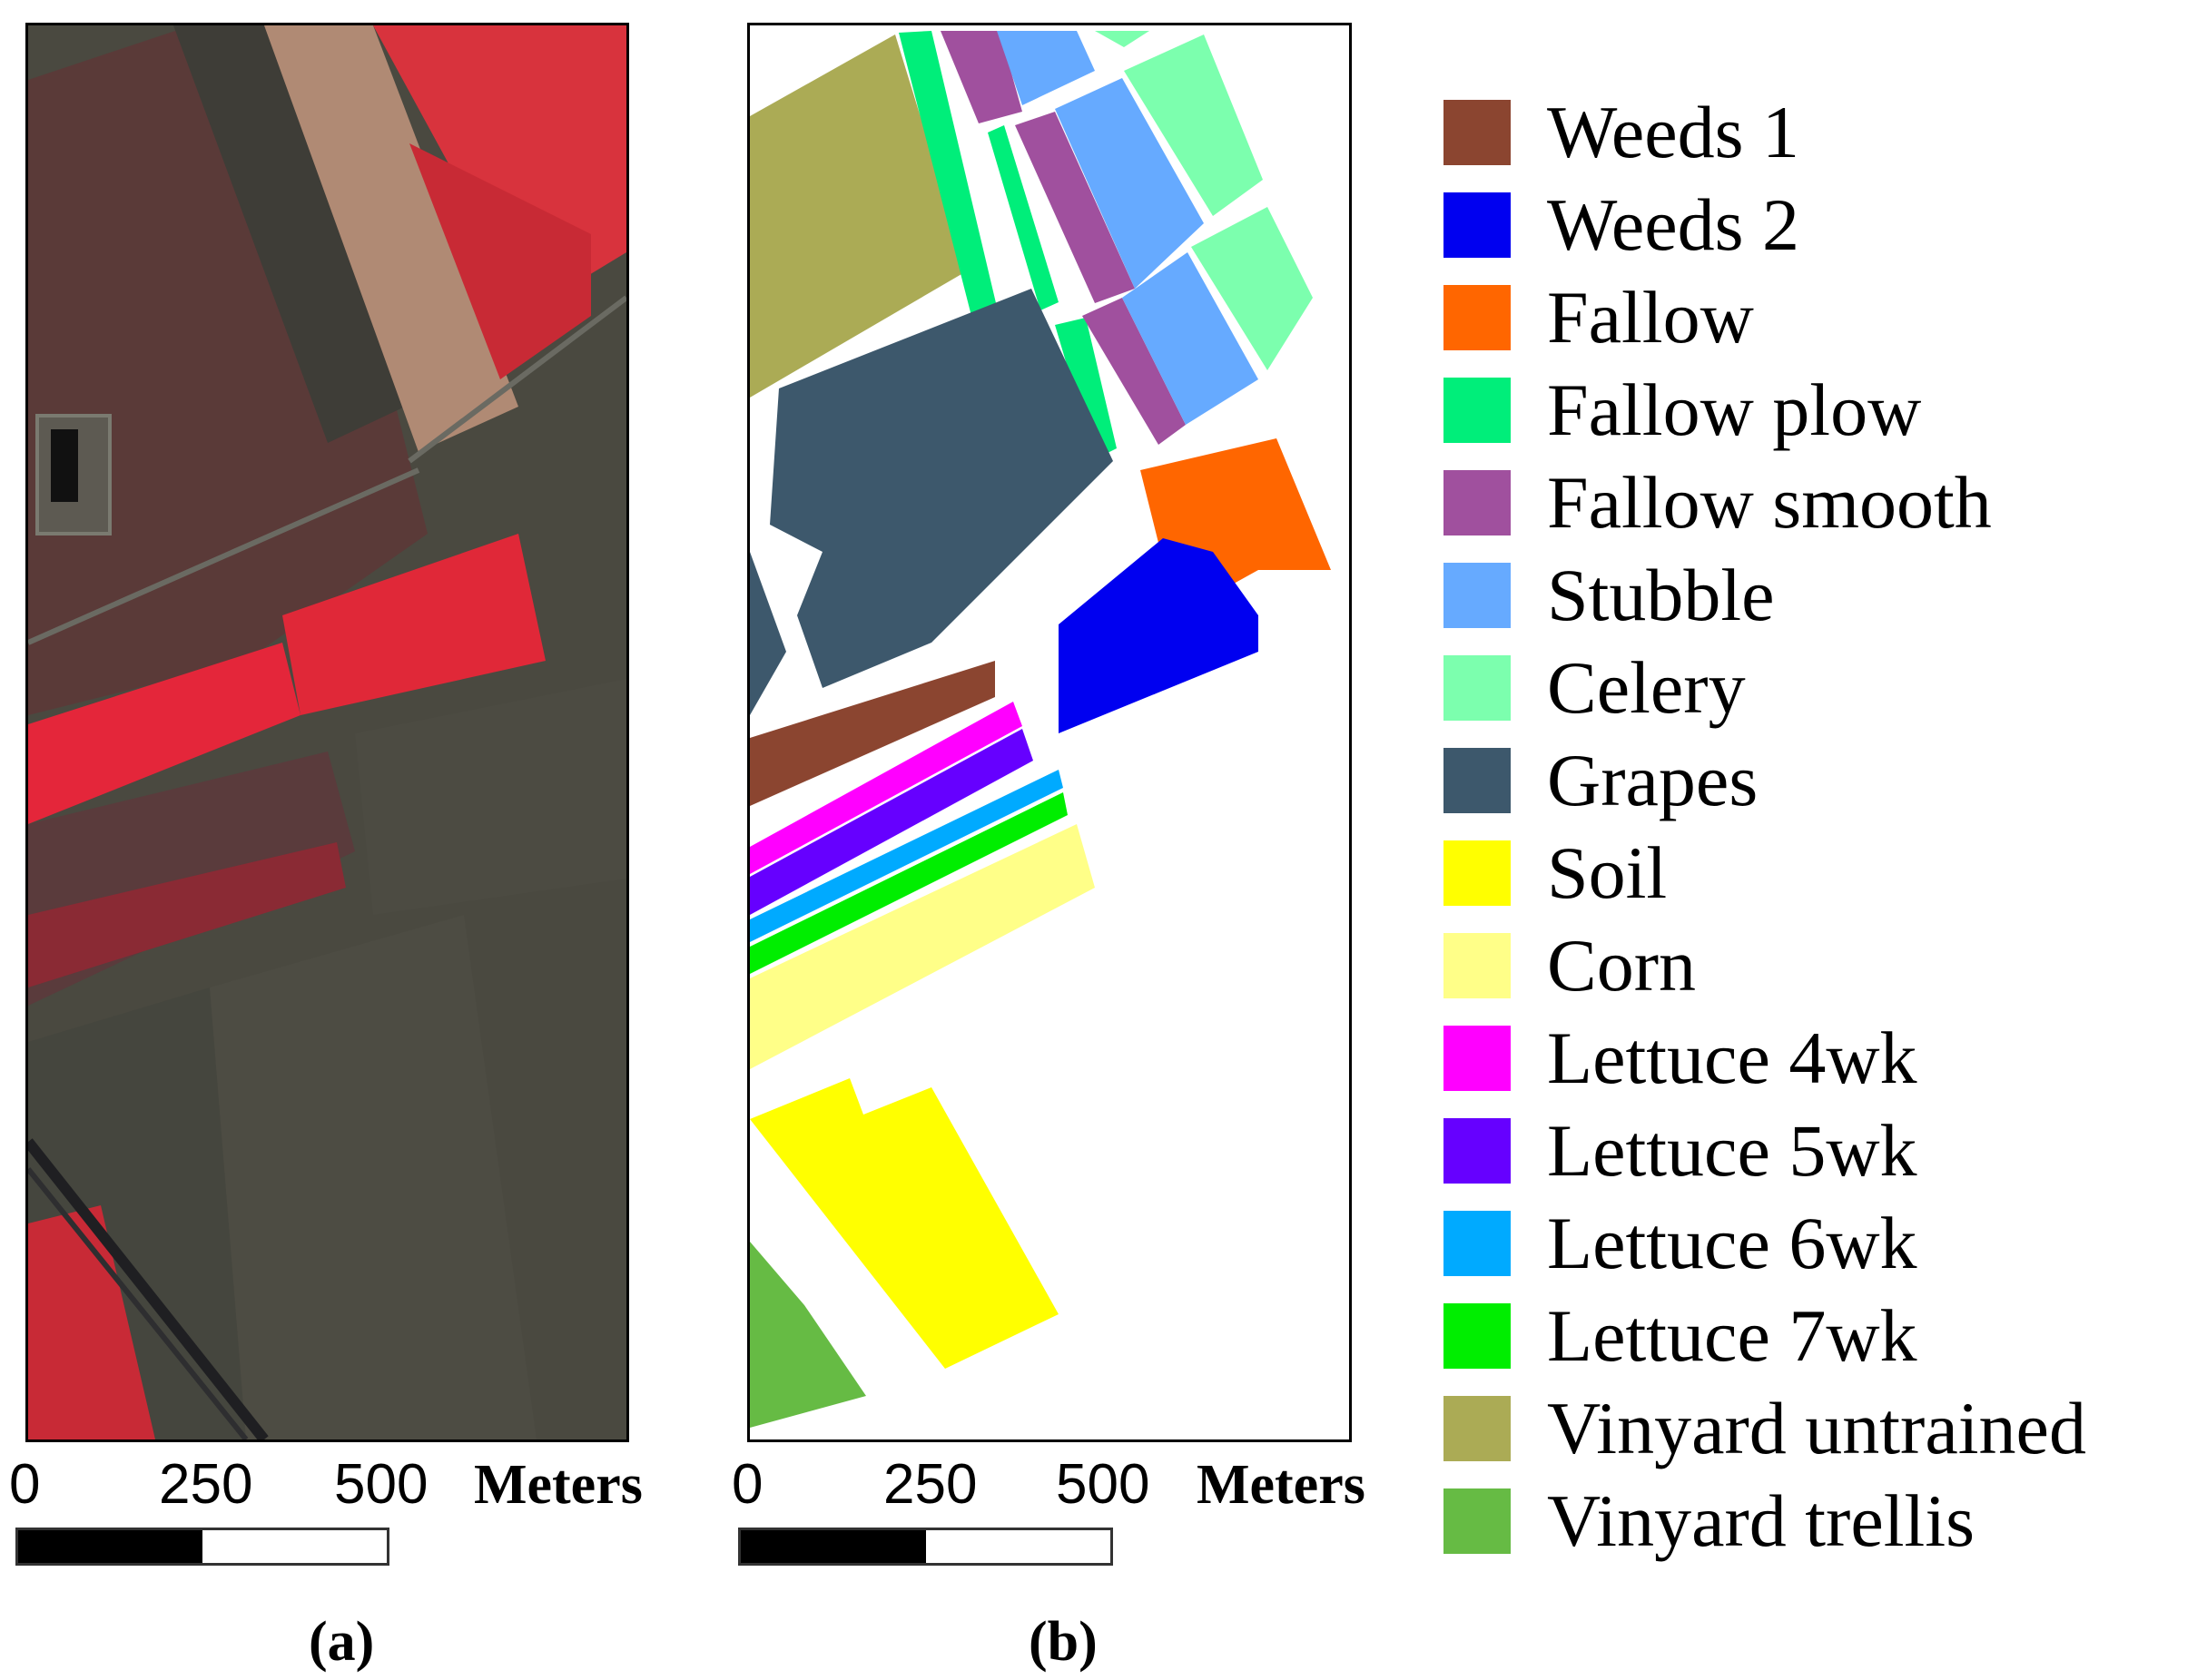  I want to click on legend-item: Lettuce 7wk, so click(1680, 1335).